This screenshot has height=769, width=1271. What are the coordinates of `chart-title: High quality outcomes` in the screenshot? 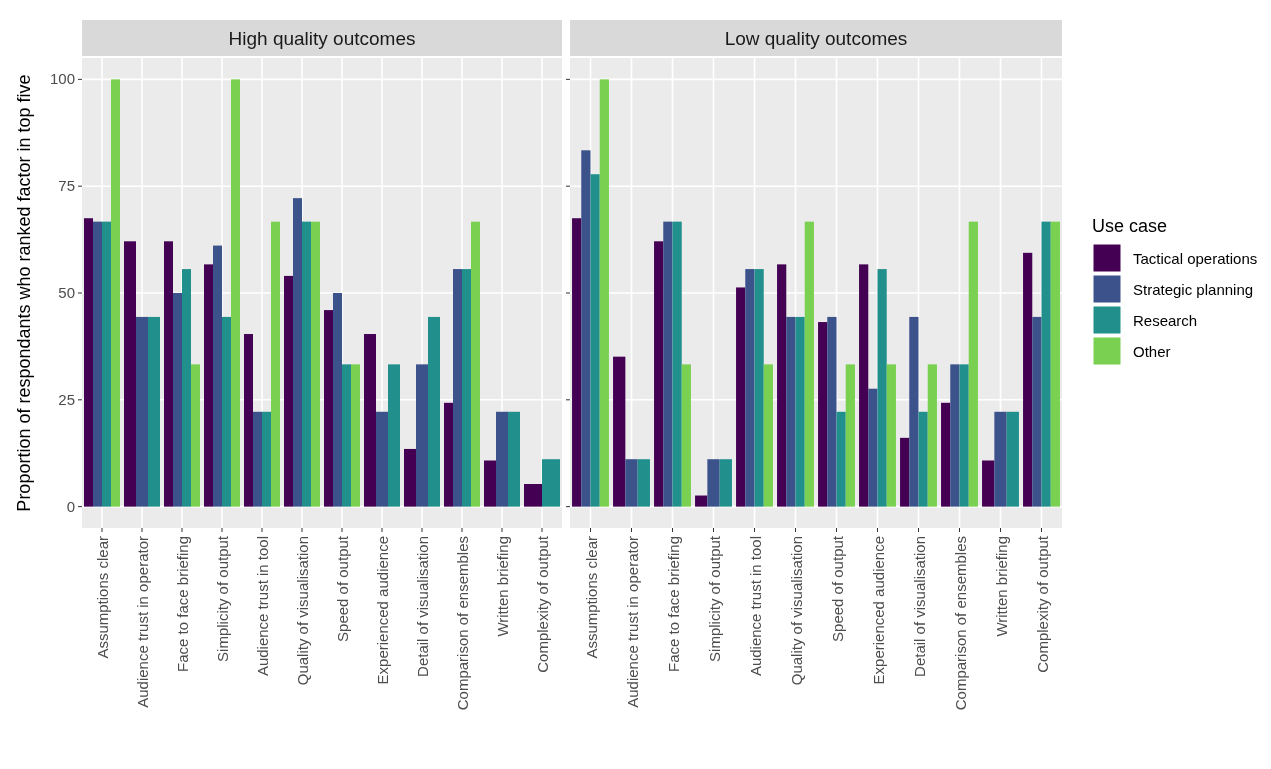 It's located at (322, 38).